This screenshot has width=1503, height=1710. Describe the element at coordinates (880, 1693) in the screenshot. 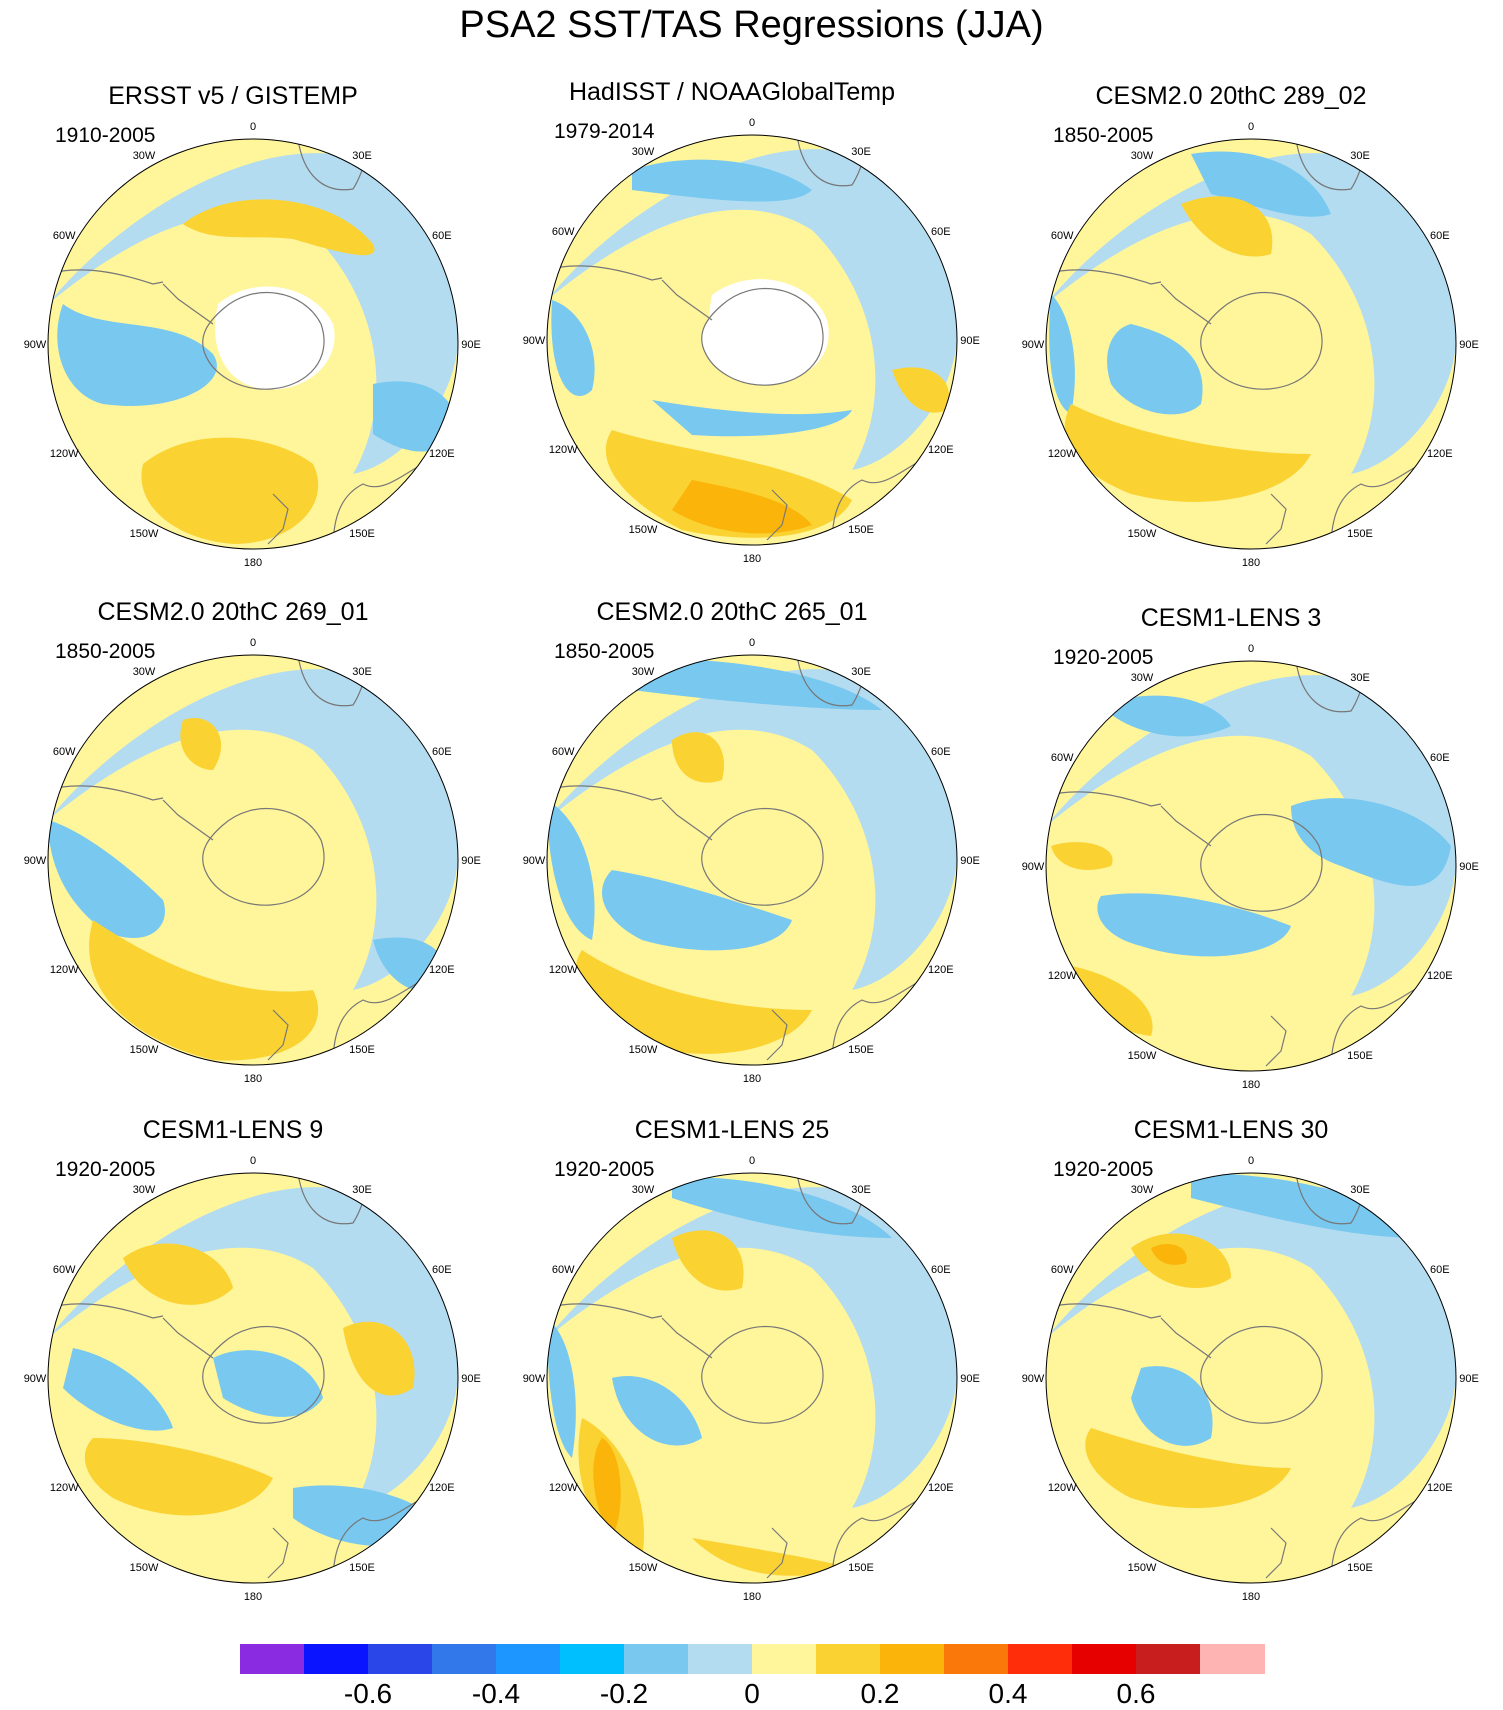

I see `colorbar-tick-label: 0.2` at that location.